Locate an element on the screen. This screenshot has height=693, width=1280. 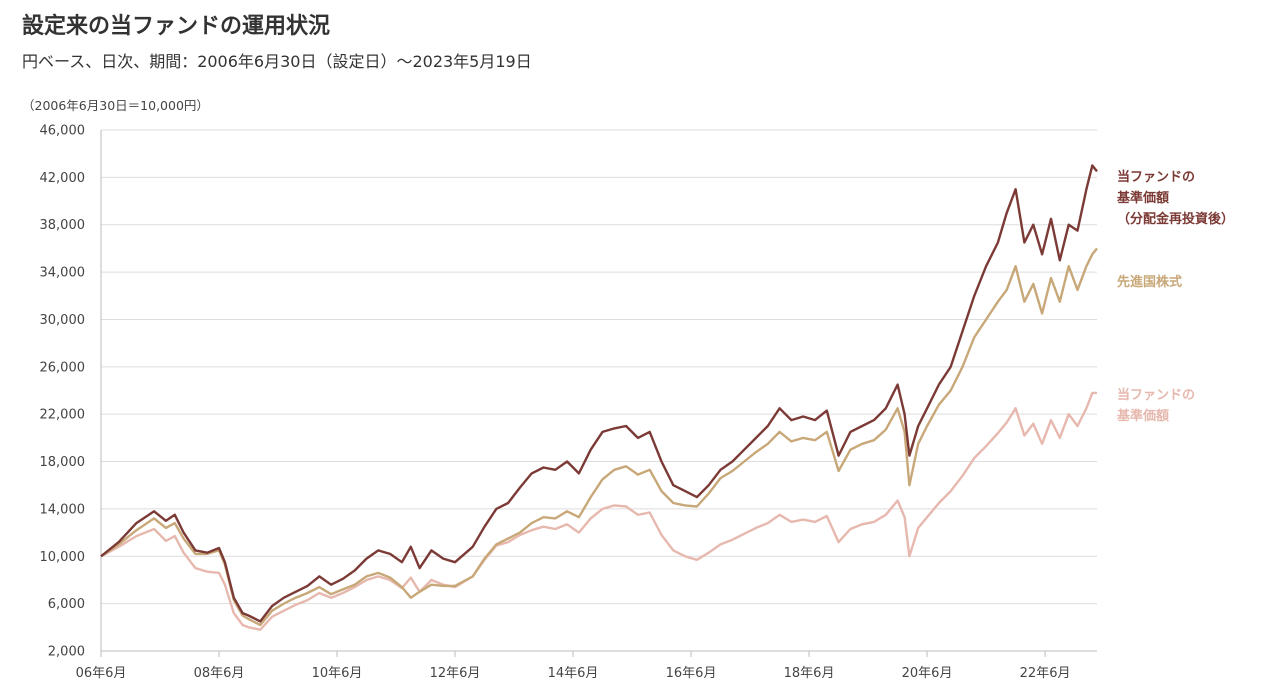
x-tick-label: 06年6月 is located at coordinates (101, 673).